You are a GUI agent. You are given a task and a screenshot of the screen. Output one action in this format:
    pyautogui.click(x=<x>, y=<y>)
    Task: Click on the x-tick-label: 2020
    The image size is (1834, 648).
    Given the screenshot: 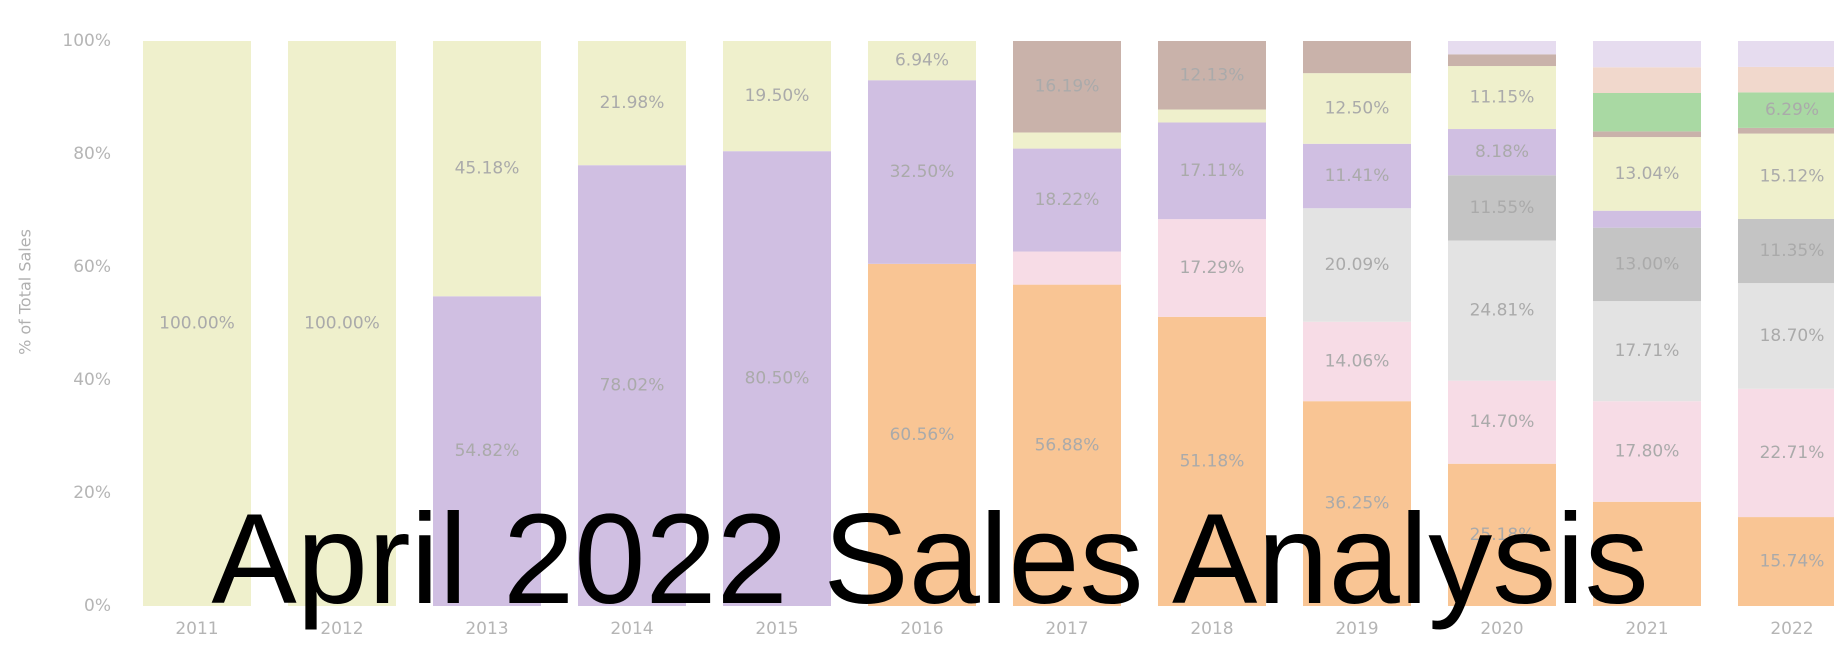 What is the action you would take?
    pyautogui.click(x=1501, y=629)
    